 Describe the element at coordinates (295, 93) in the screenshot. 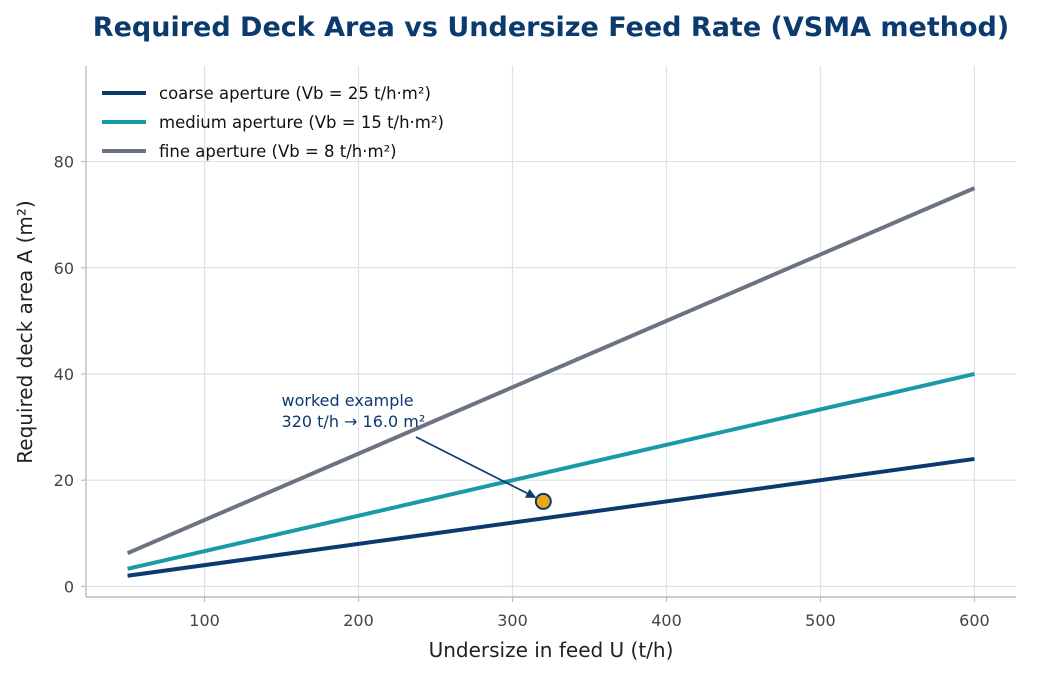

I see `legend-label-0: coarse aperture (Vb = 25 t/h·m²)` at that location.